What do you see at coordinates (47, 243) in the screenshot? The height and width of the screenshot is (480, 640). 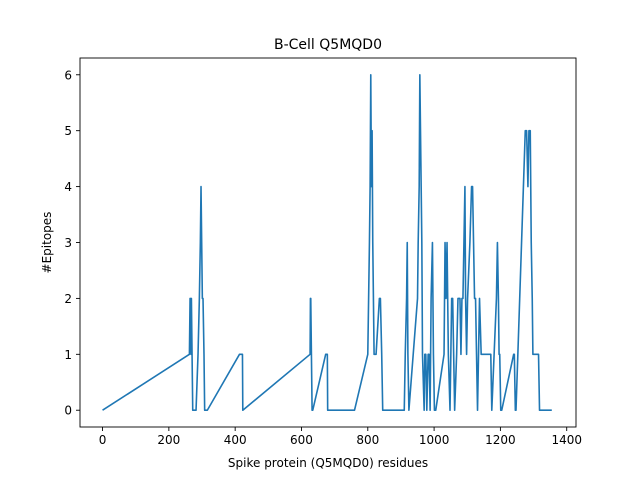 I see `y-axis-label: #Epitopes` at bounding box center [47, 243].